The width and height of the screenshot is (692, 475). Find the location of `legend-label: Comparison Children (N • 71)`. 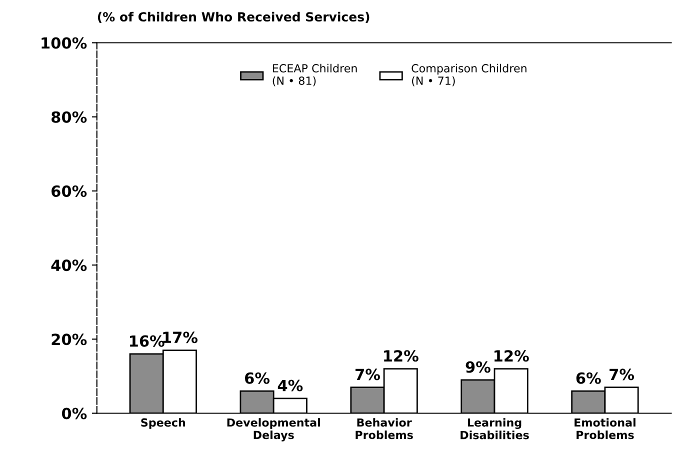

legend-label: Comparison Children (N • 71) is located at coordinates (469, 75).